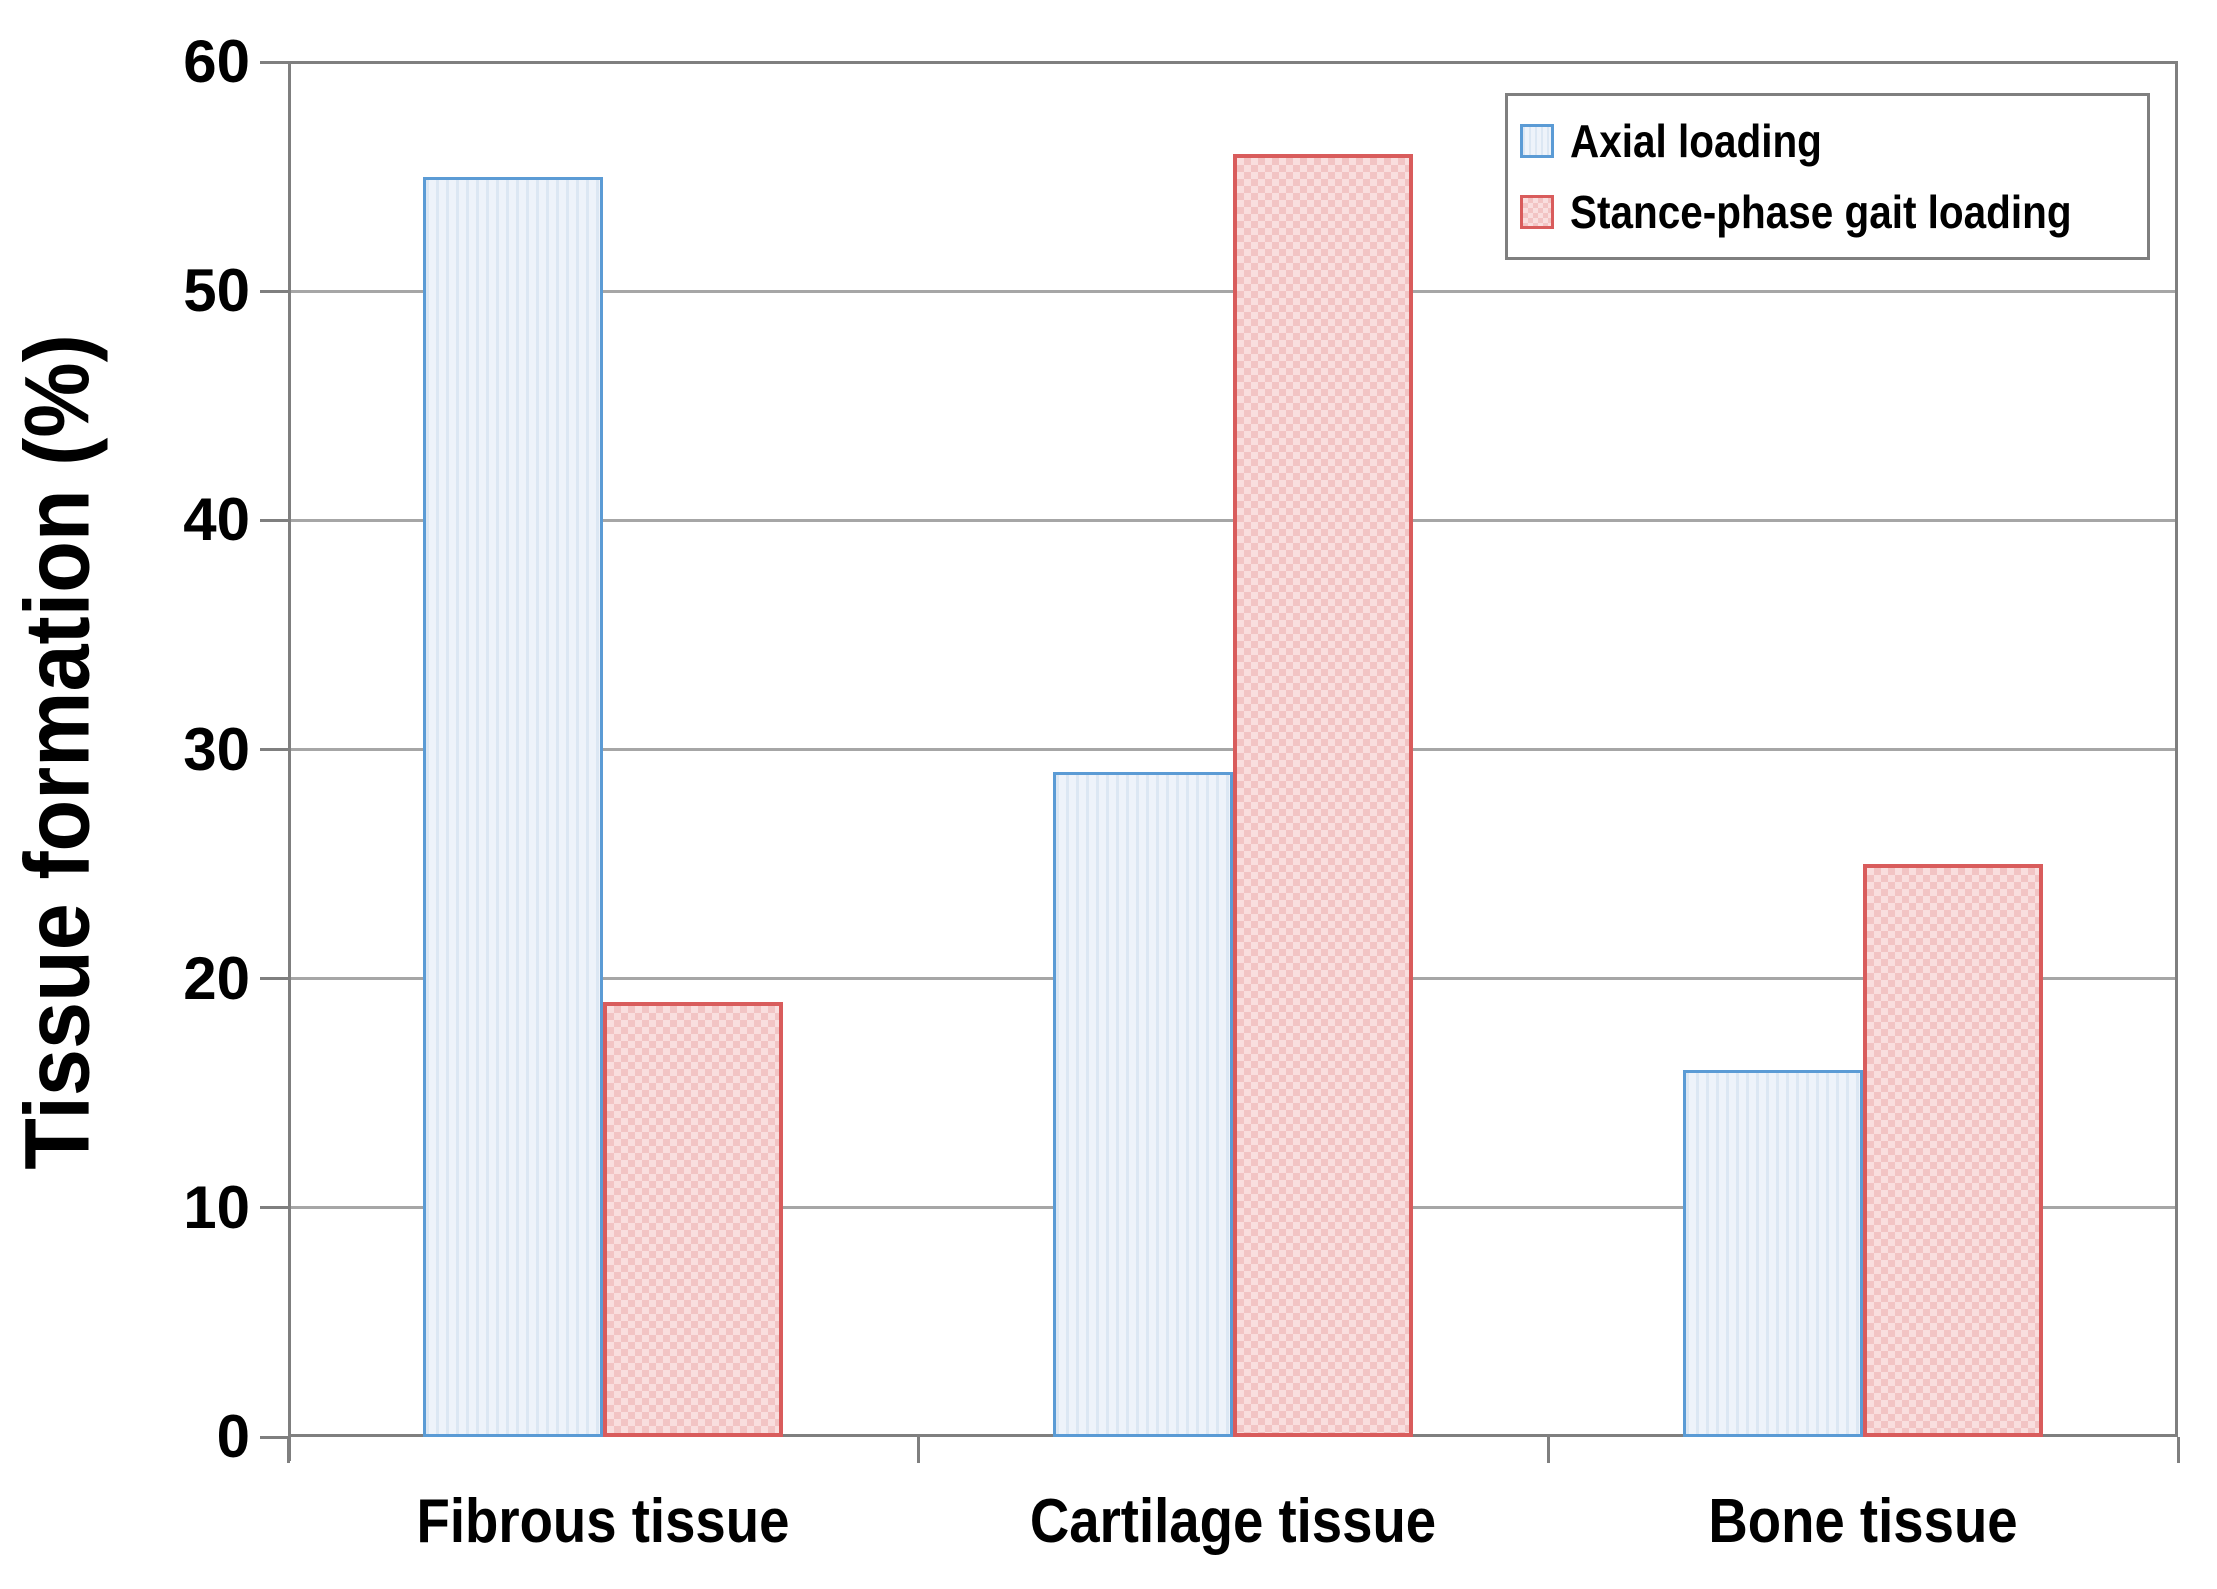  I want to click on legend: Axial loading Stance-phase gait loading, so click(1827, 176).